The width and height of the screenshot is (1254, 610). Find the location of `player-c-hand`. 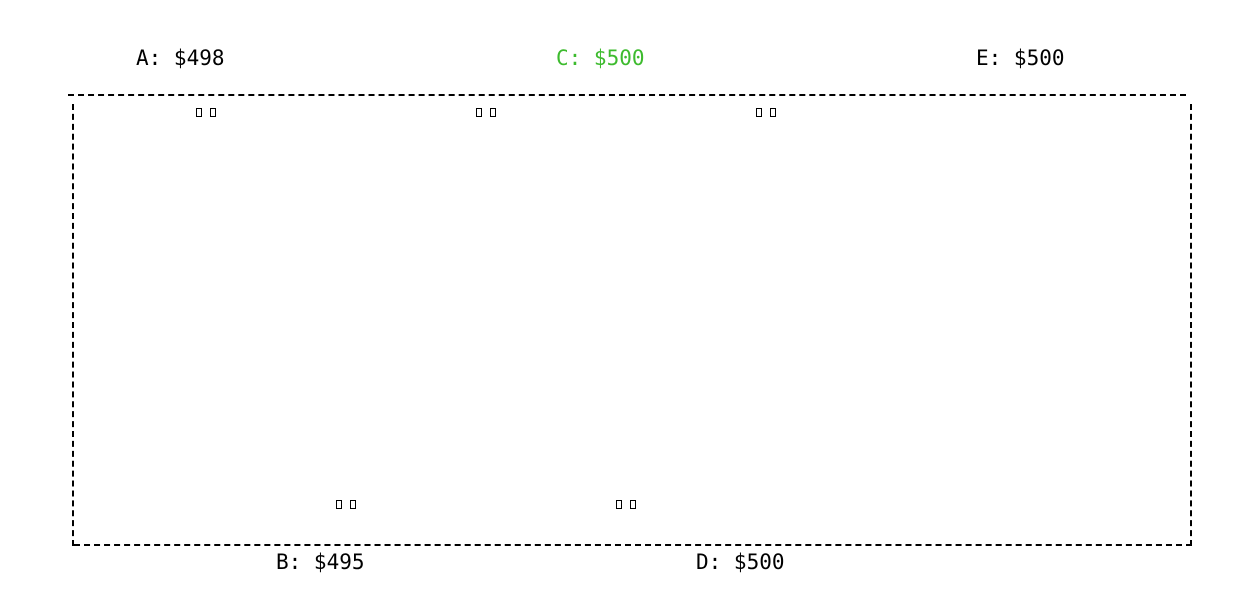

player-c-hand is located at coordinates (487, 113).